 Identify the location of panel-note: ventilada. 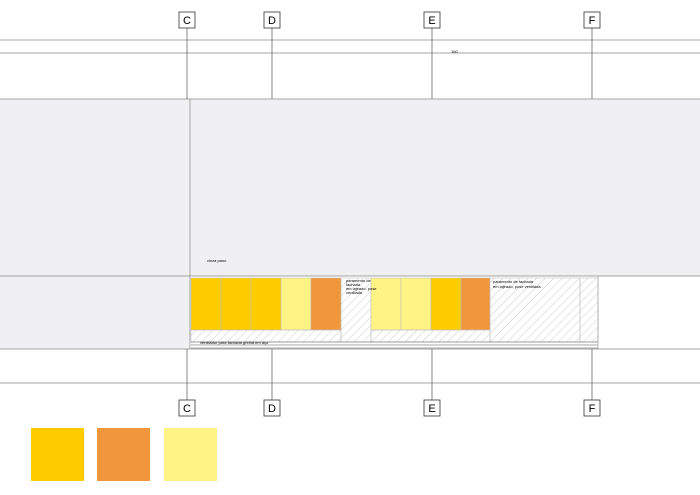
(354, 292).